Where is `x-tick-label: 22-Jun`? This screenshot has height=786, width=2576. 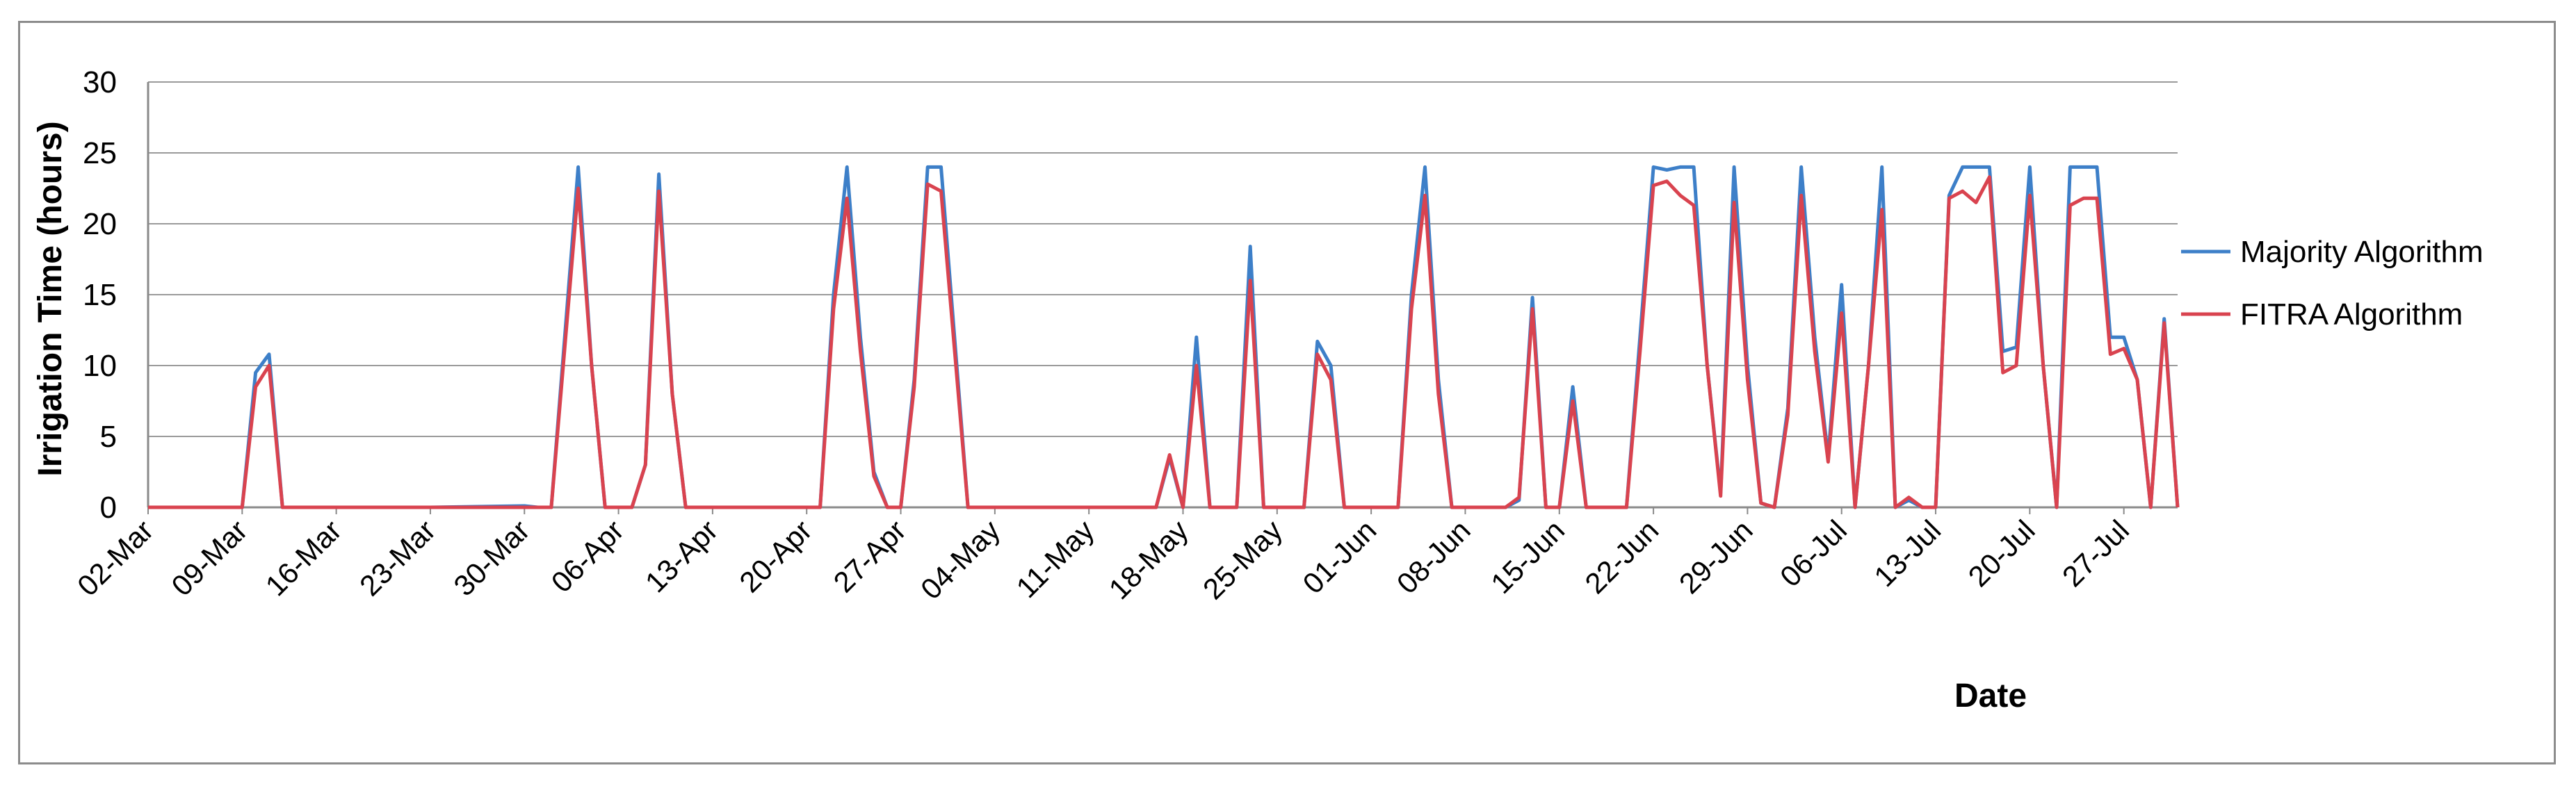 x-tick-label: 22-Jun is located at coordinates (1621, 557).